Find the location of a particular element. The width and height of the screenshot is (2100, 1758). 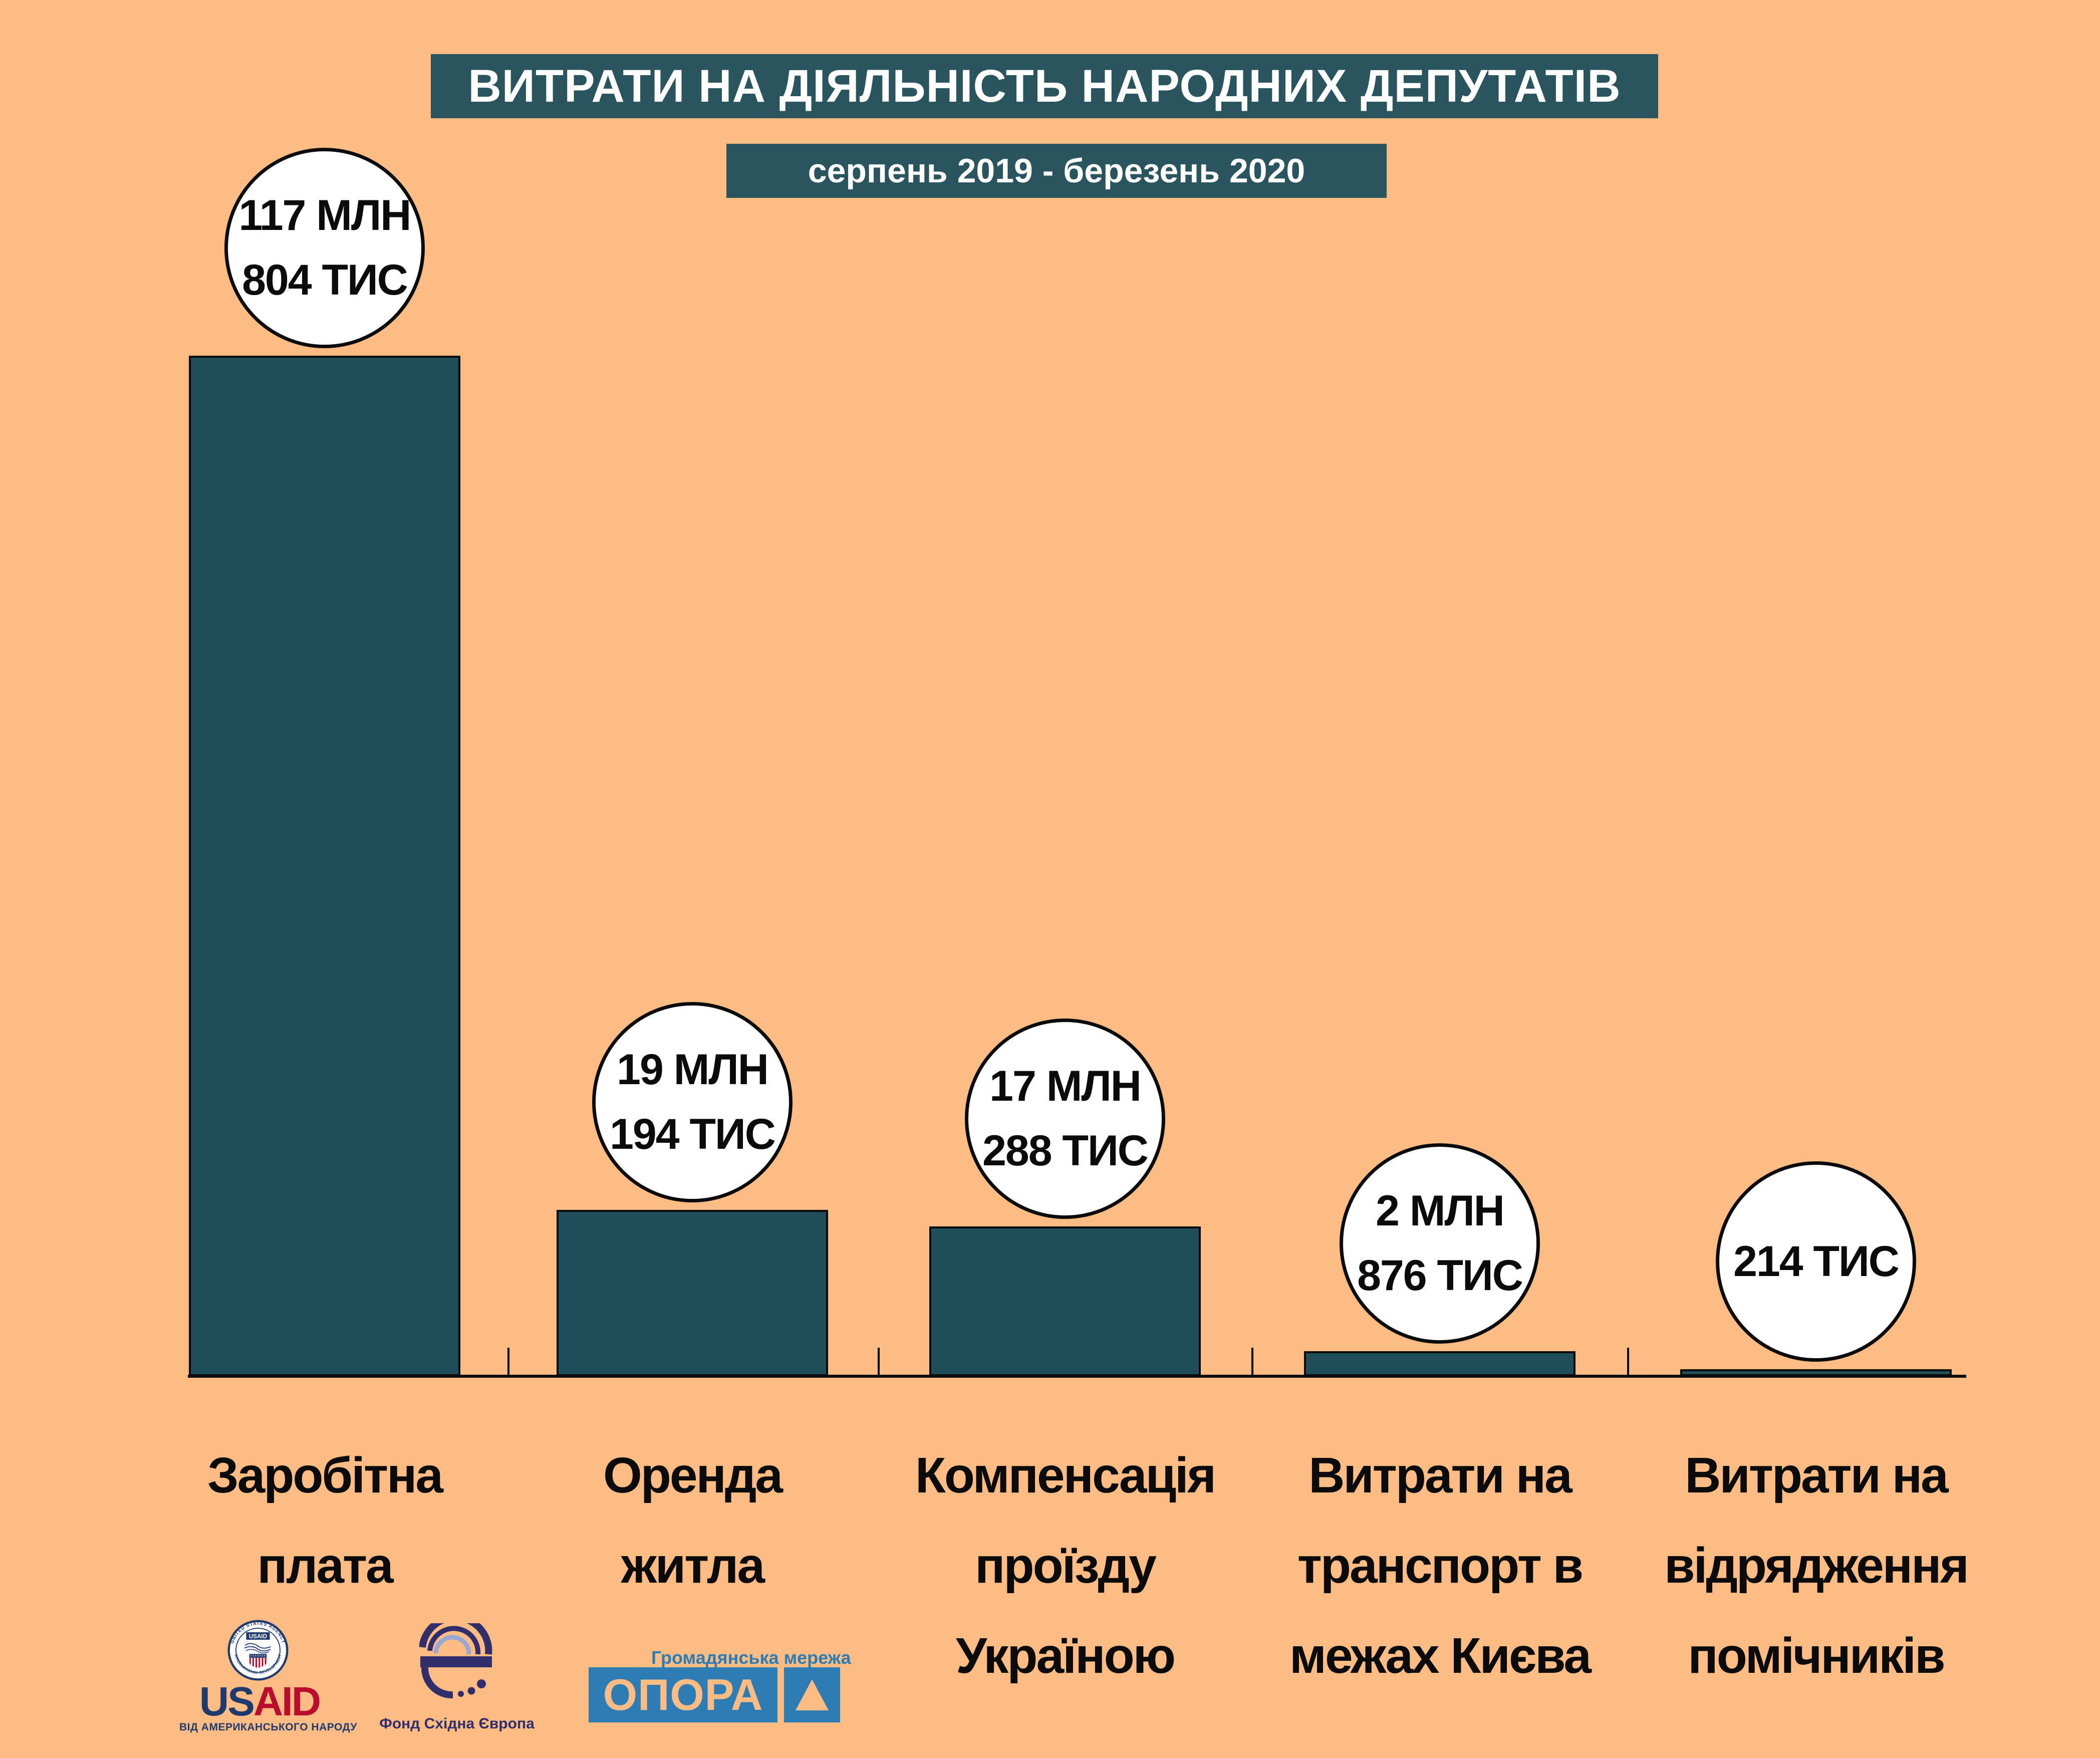

value-label-line: 17 МЛН is located at coordinates (1066, 1086).